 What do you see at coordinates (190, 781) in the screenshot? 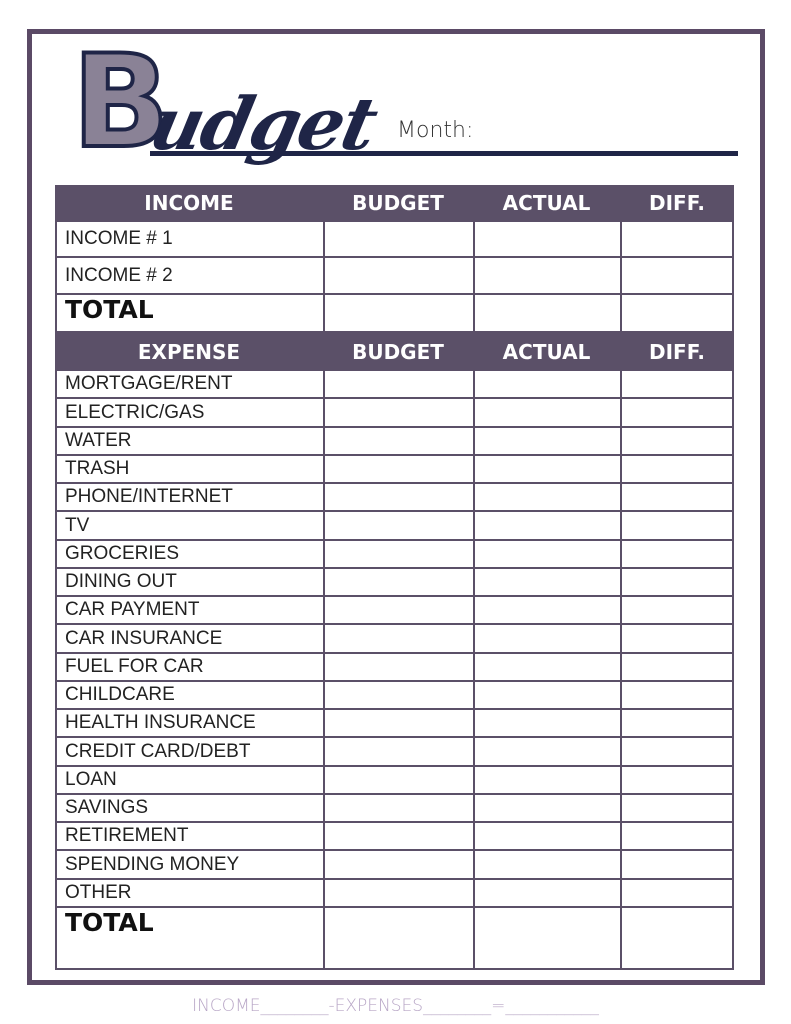
I see `row-label-cell: LOAN` at bounding box center [190, 781].